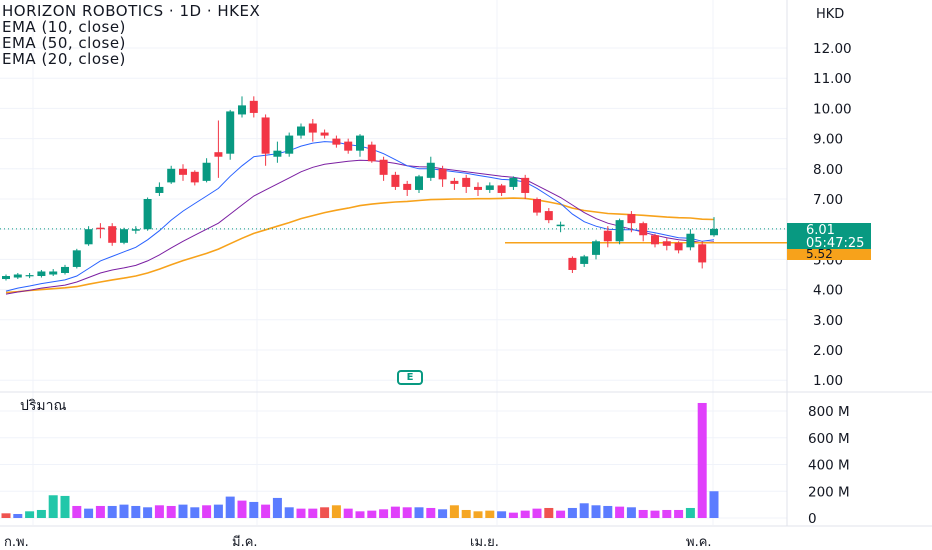  I want to click on price-tick-label: 2.00, so click(828, 351).